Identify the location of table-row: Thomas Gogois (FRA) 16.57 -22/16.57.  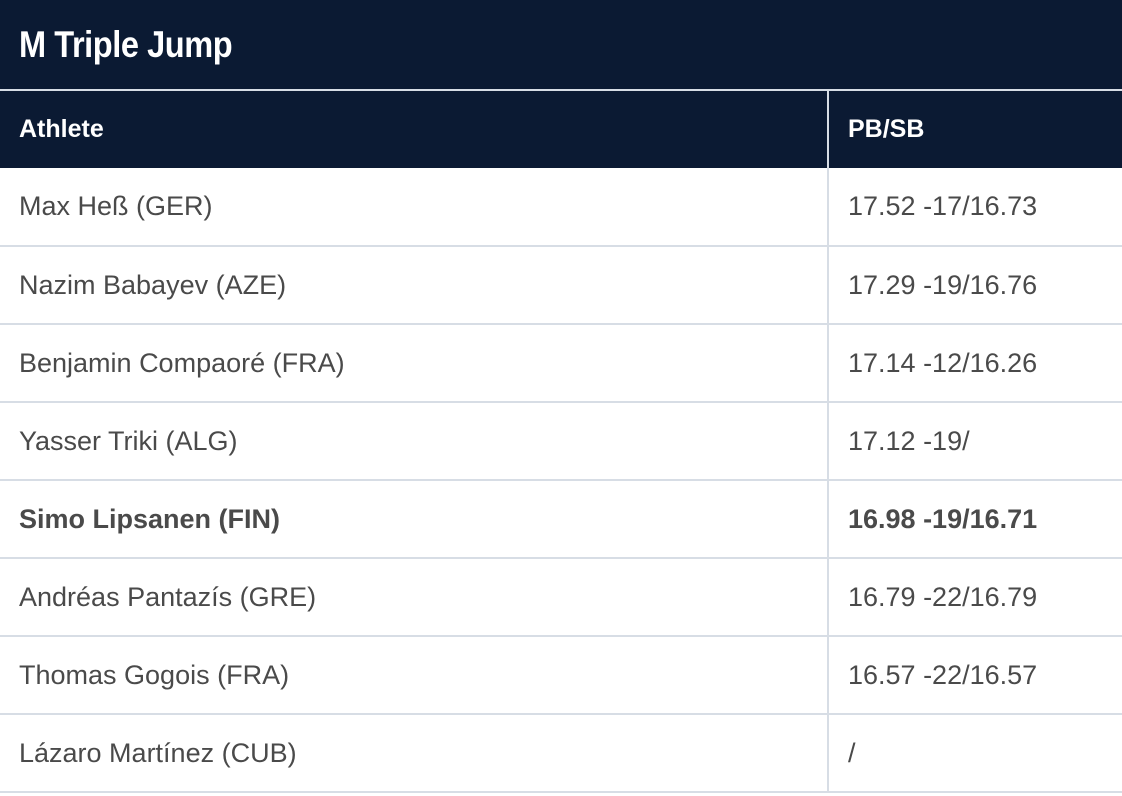
(561, 675).